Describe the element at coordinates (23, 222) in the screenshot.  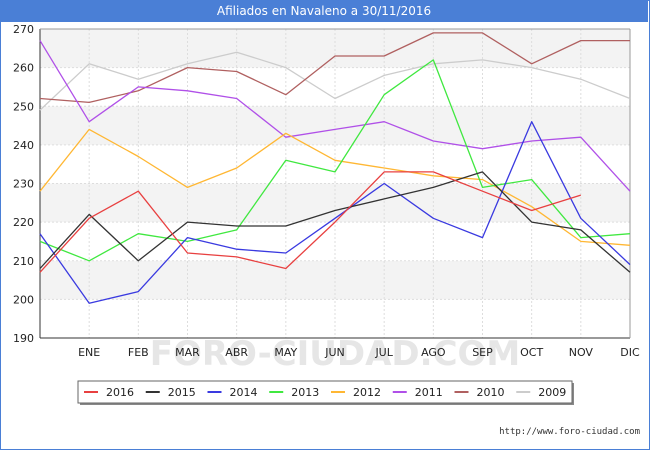
I see `y-tick-label: 220` at that location.